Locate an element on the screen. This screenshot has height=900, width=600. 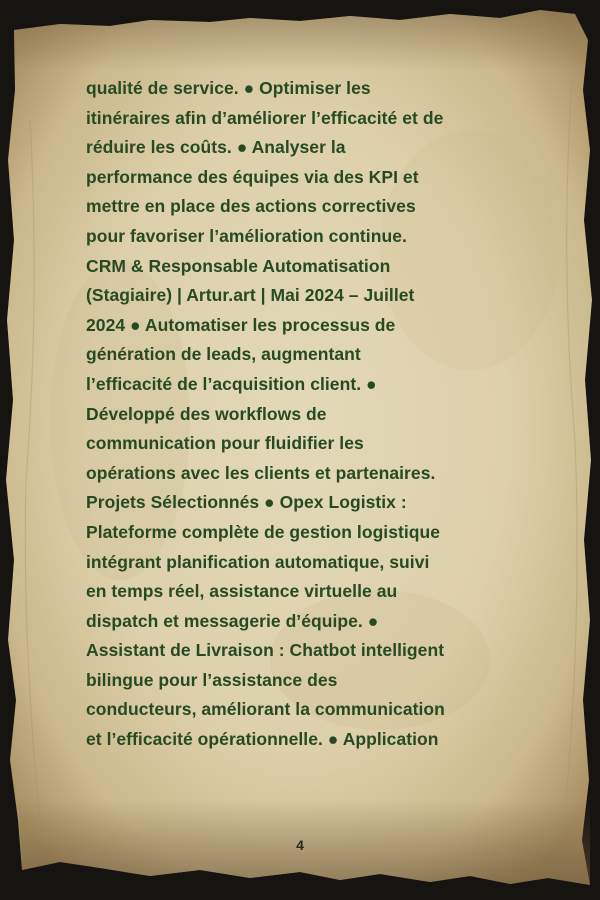
page-number: 4 is located at coordinates (300, 845).